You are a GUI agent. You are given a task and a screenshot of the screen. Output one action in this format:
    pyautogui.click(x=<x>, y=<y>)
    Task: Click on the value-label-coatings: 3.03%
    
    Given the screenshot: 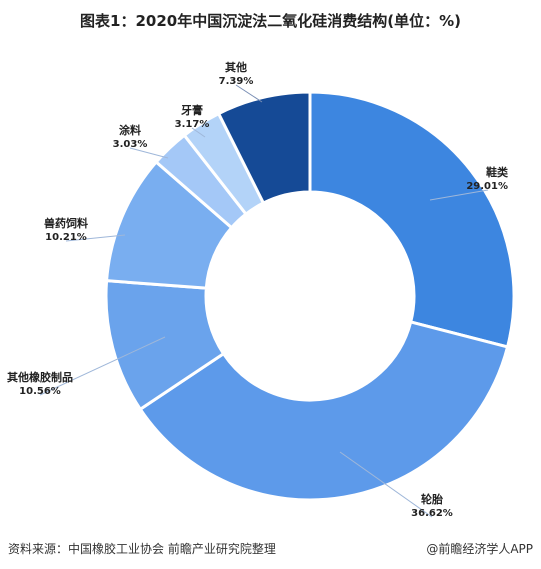 What is the action you would take?
    pyautogui.click(x=130, y=144)
    